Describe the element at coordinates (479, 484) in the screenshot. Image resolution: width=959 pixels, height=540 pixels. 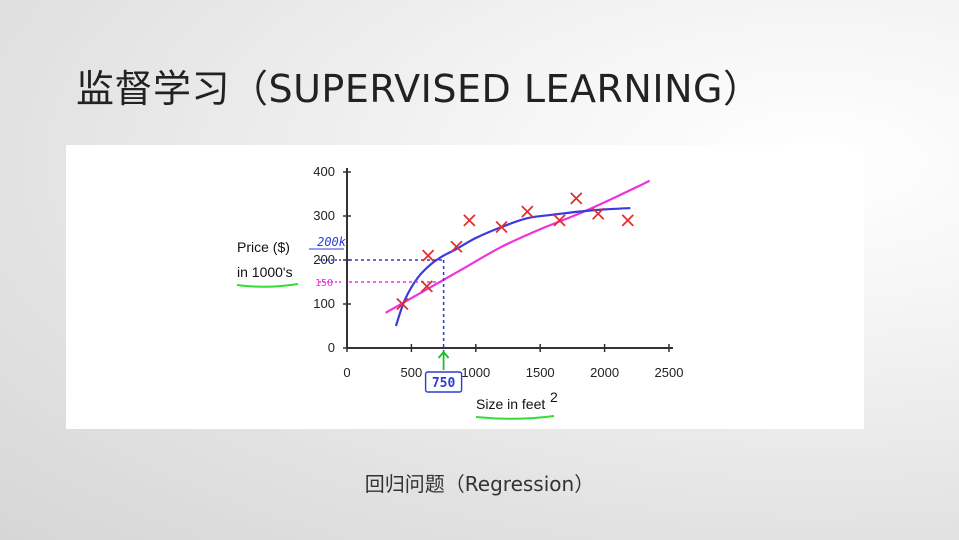
I see `slide-caption: 回归问题（Regression）` at that location.